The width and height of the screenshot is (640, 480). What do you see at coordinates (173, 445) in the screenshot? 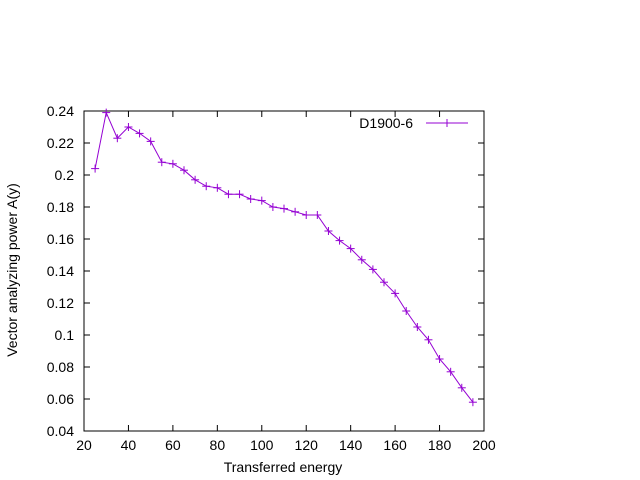
I see `x-tick-label: 60` at bounding box center [173, 445].